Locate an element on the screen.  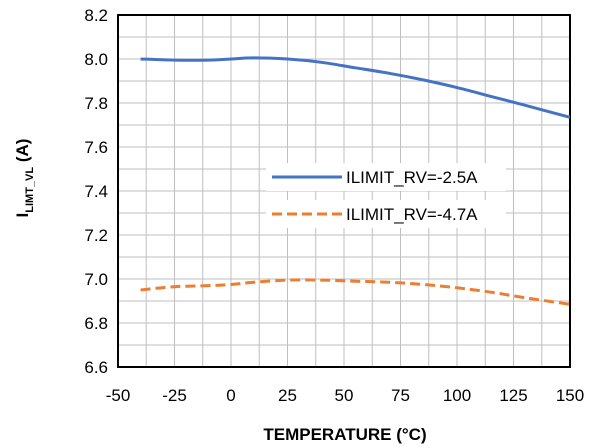
x-axis-ticks: -50 -25 0 25 50 75 100 125 150 is located at coordinates (345, 395).